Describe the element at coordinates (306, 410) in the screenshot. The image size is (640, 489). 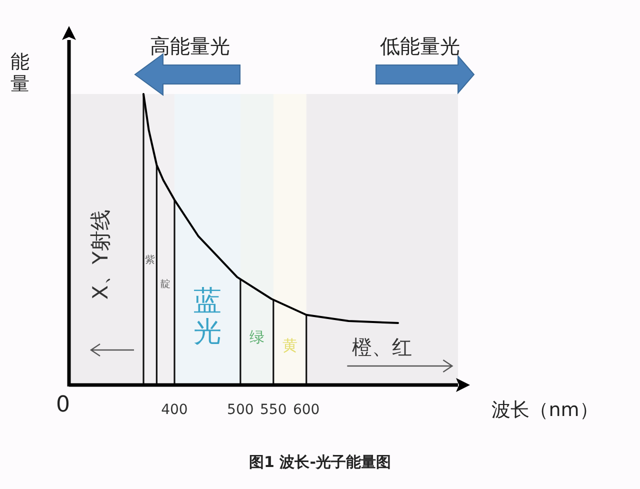
I see `x-tick-label: 600` at that location.